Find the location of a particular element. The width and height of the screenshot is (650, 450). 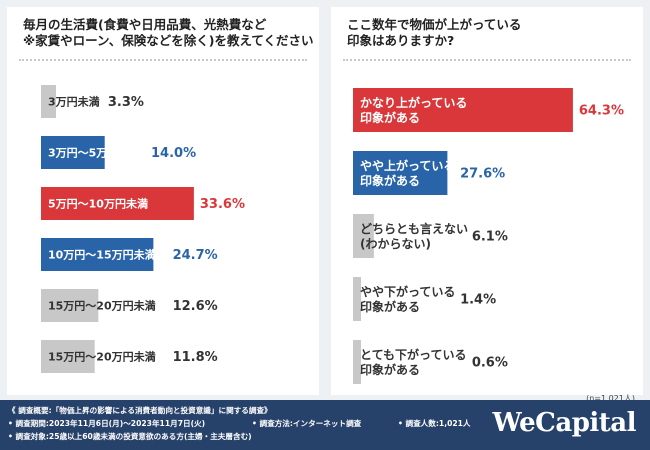

right-question-title: ここ数年で物価が上がっている 印象はありますか? is located at coordinates (434, 33).